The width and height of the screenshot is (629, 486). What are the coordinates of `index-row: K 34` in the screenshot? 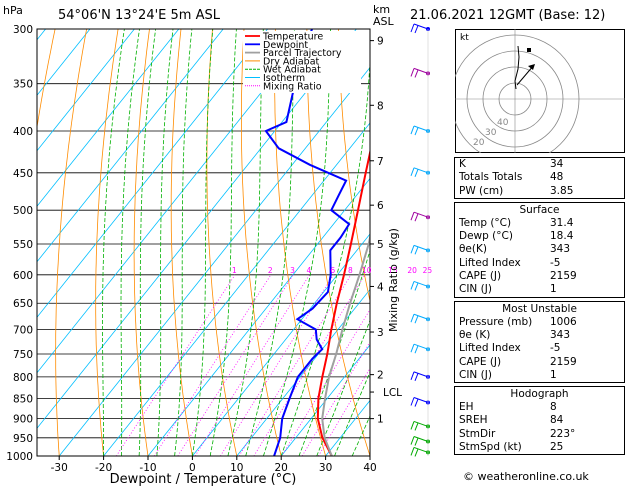 It's located at (539, 164).